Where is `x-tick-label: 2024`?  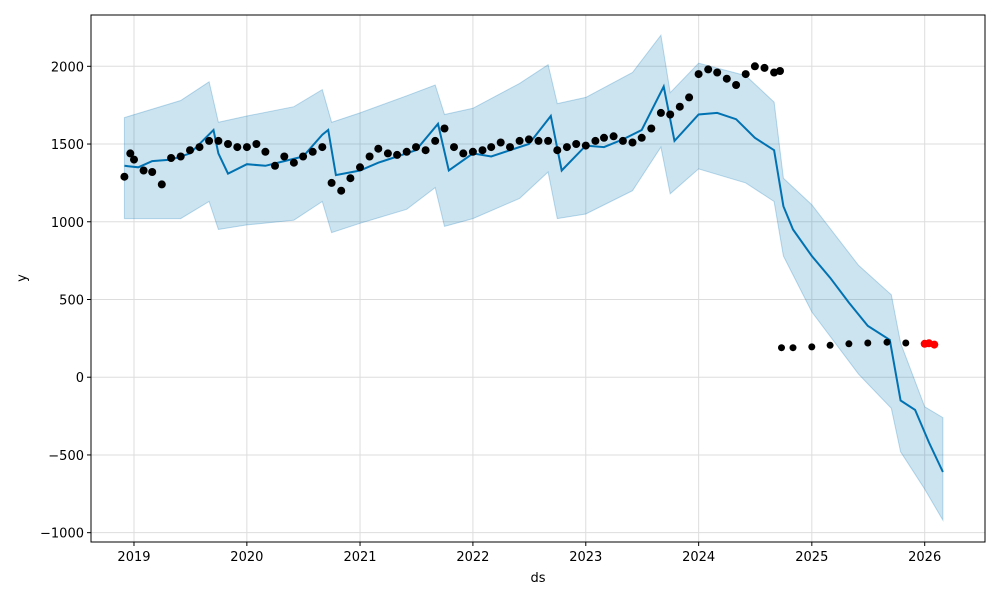
x-tick-label: 2024 is located at coordinates (698, 557).